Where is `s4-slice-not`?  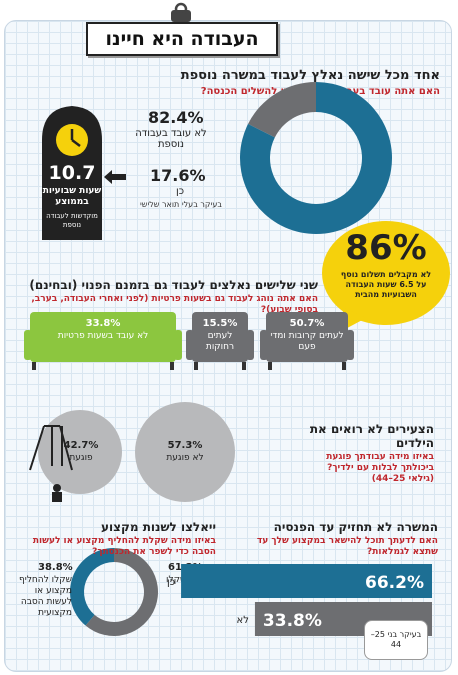
s4-slice-not is located at coordinates (121, 592).